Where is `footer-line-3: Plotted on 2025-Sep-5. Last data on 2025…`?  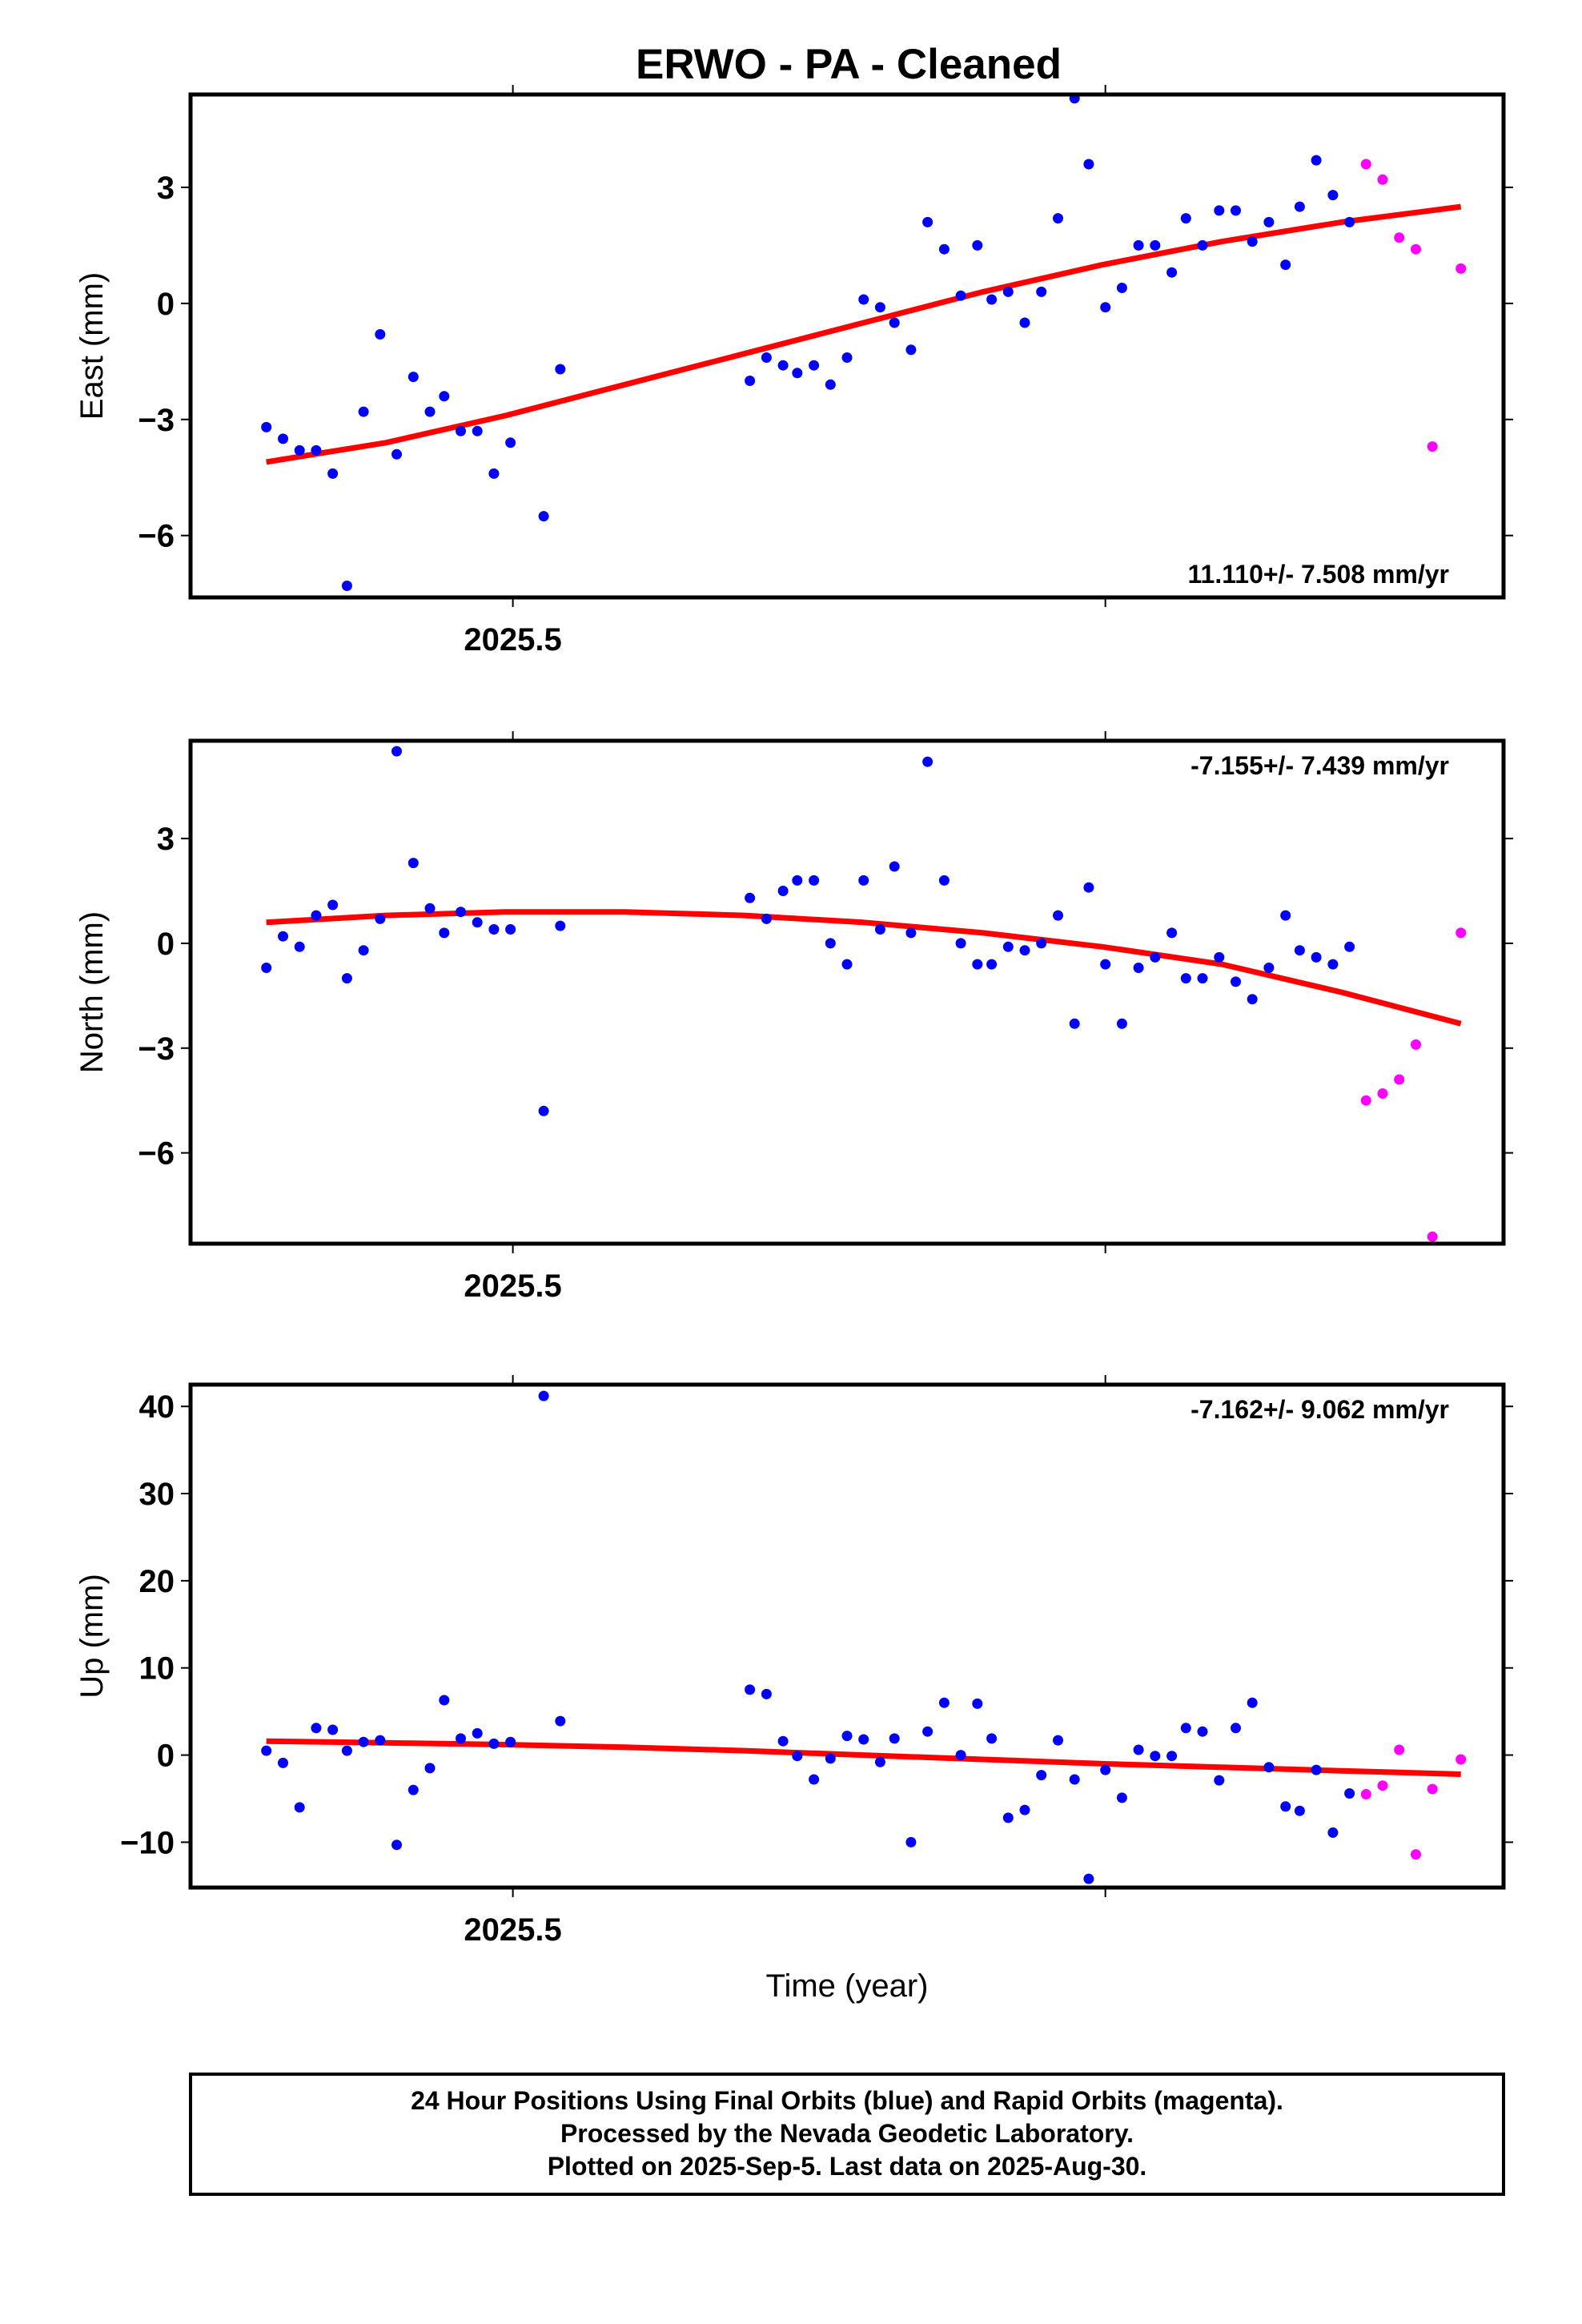 footer-line-3: Plotted on 2025-Sep-5. Last data on 2025… is located at coordinates (847, 2166).